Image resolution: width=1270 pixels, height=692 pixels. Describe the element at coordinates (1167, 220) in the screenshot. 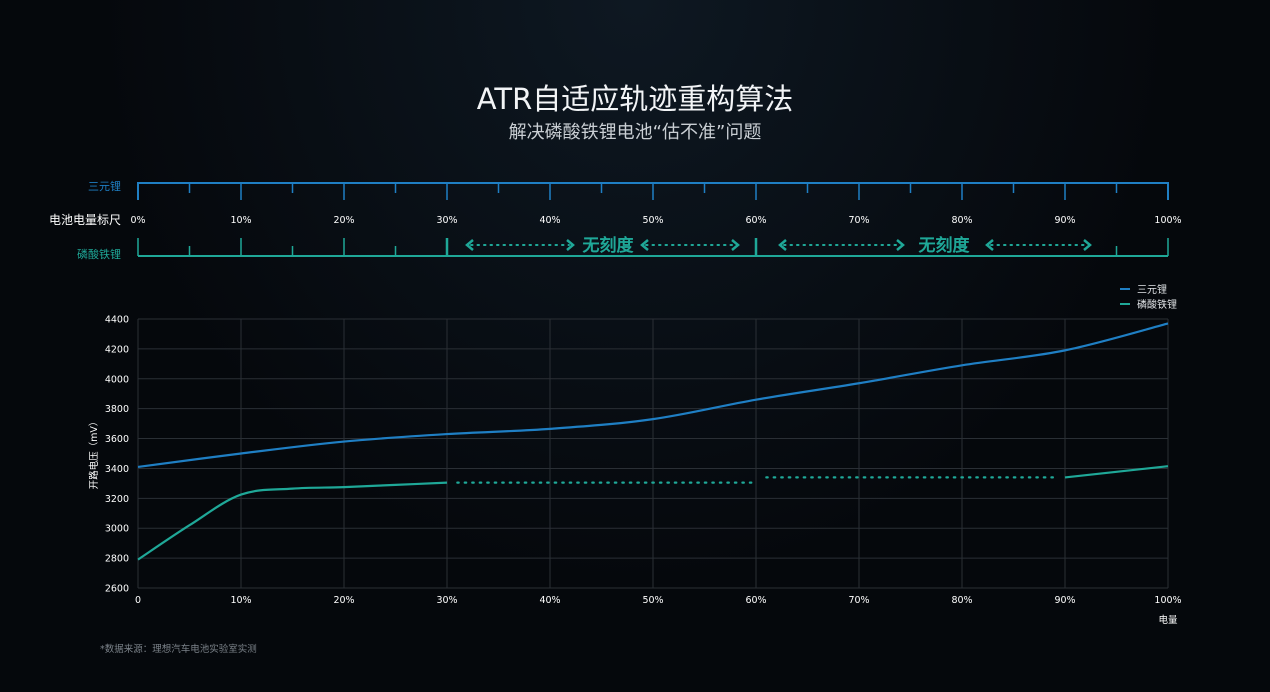

I see `ruler-tick-label: 100%` at that location.